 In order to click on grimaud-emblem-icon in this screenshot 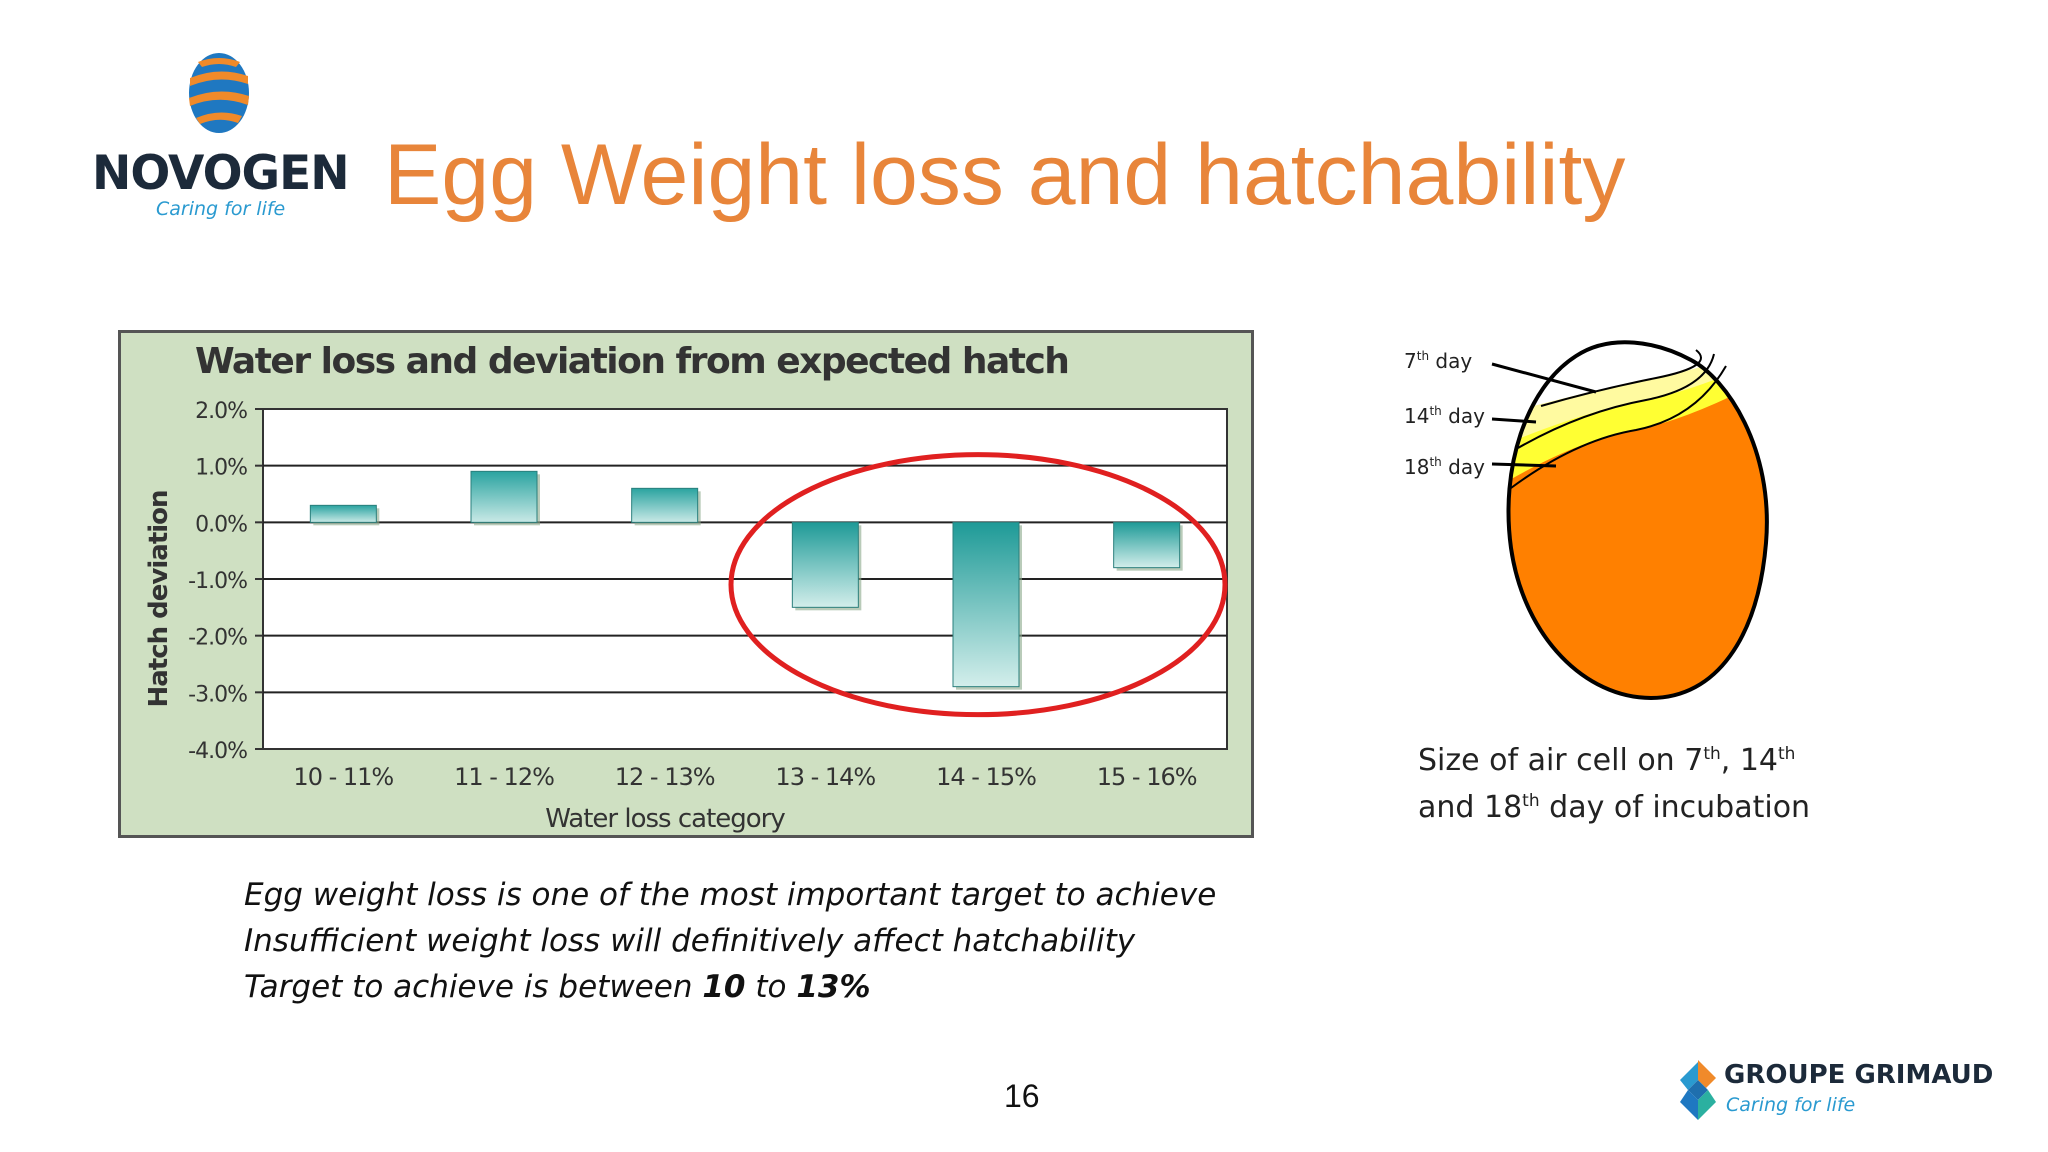, I will do `click(1698, 1090)`.